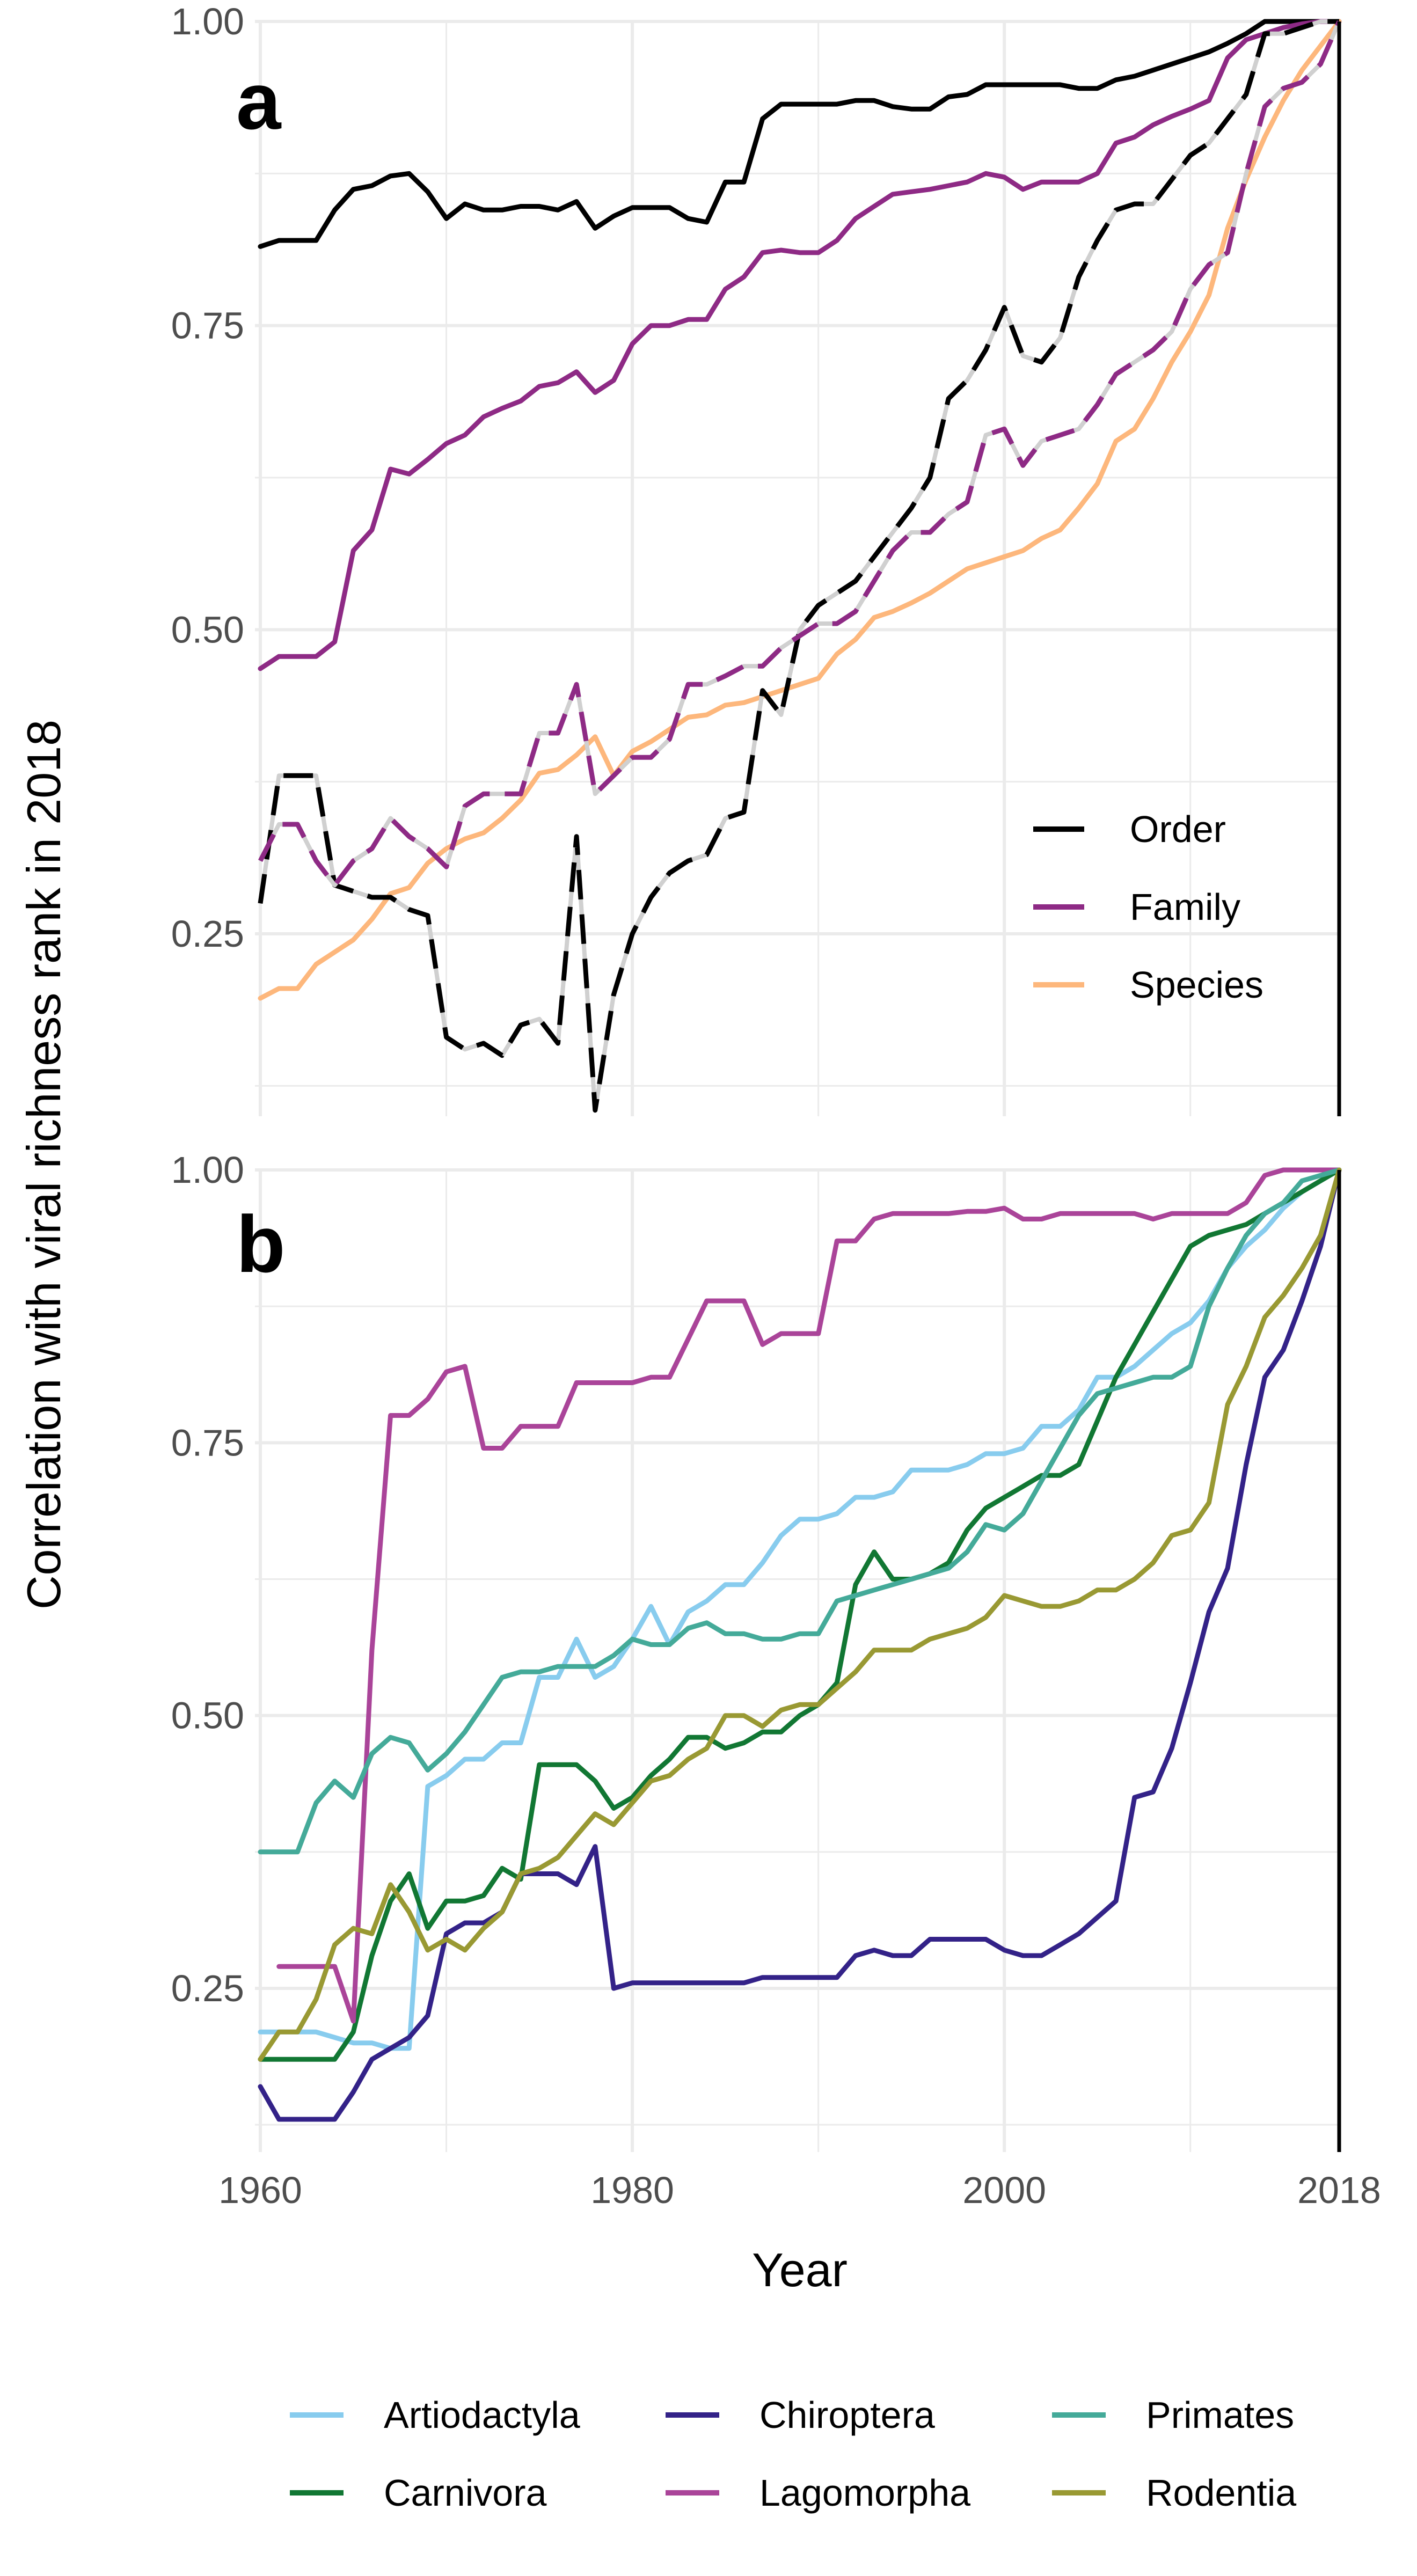 Image resolution: width=1417 pixels, height=2576 pixels. I want to click on panel-a-legend: Order Family Species, so click(1148, 907).